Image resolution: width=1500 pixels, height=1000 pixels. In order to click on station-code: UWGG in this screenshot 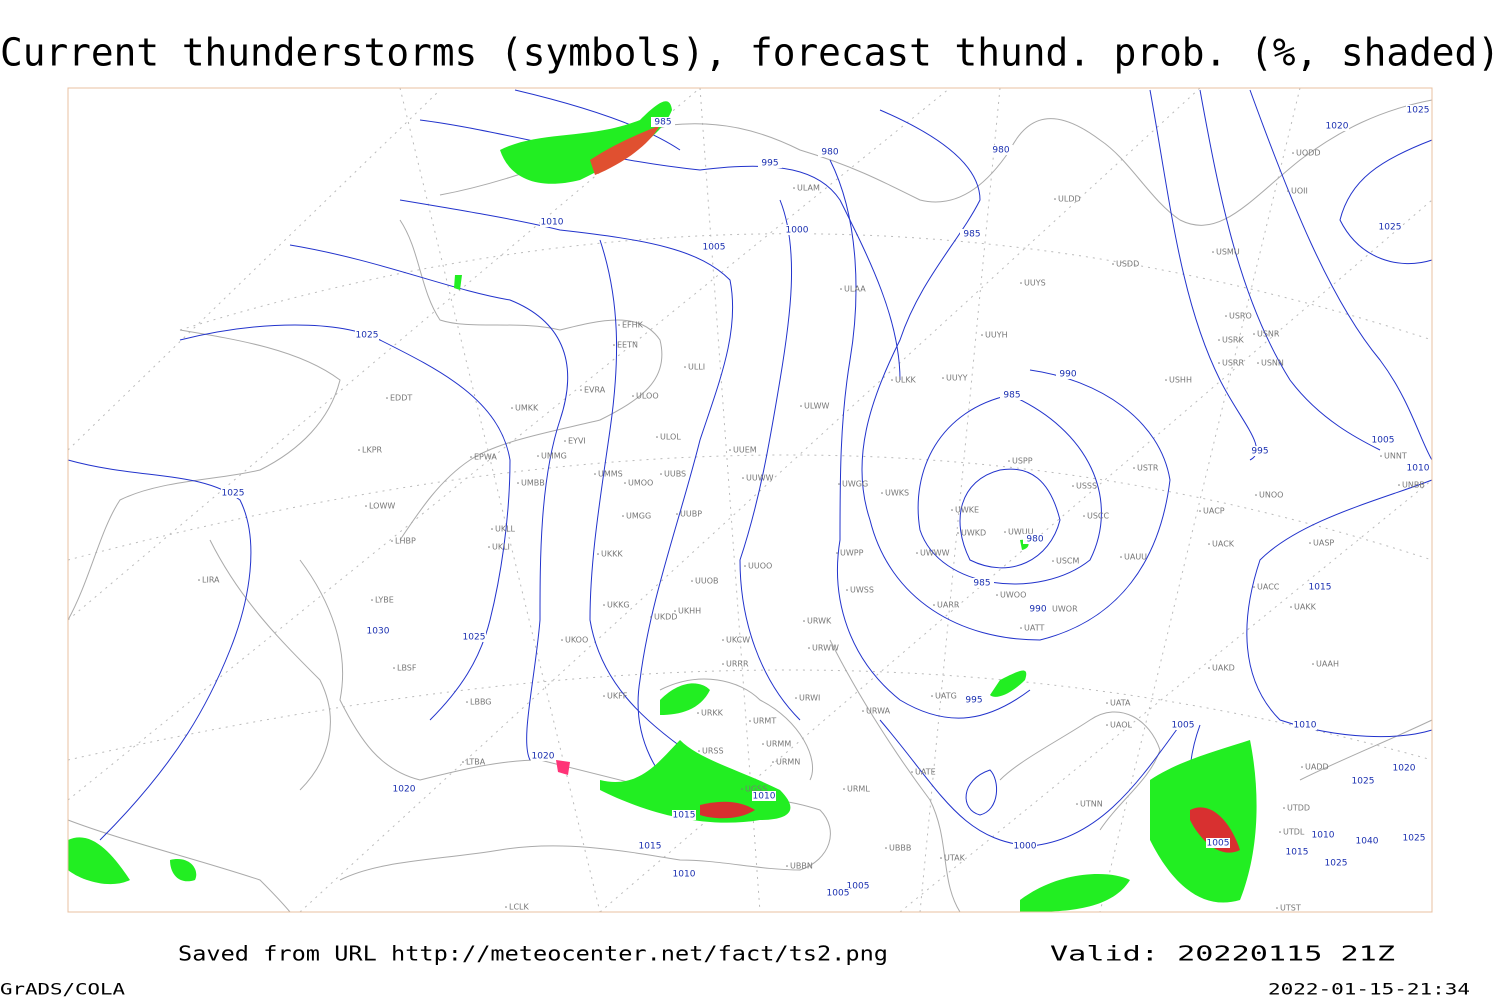, I will do `click(855, 484)`.